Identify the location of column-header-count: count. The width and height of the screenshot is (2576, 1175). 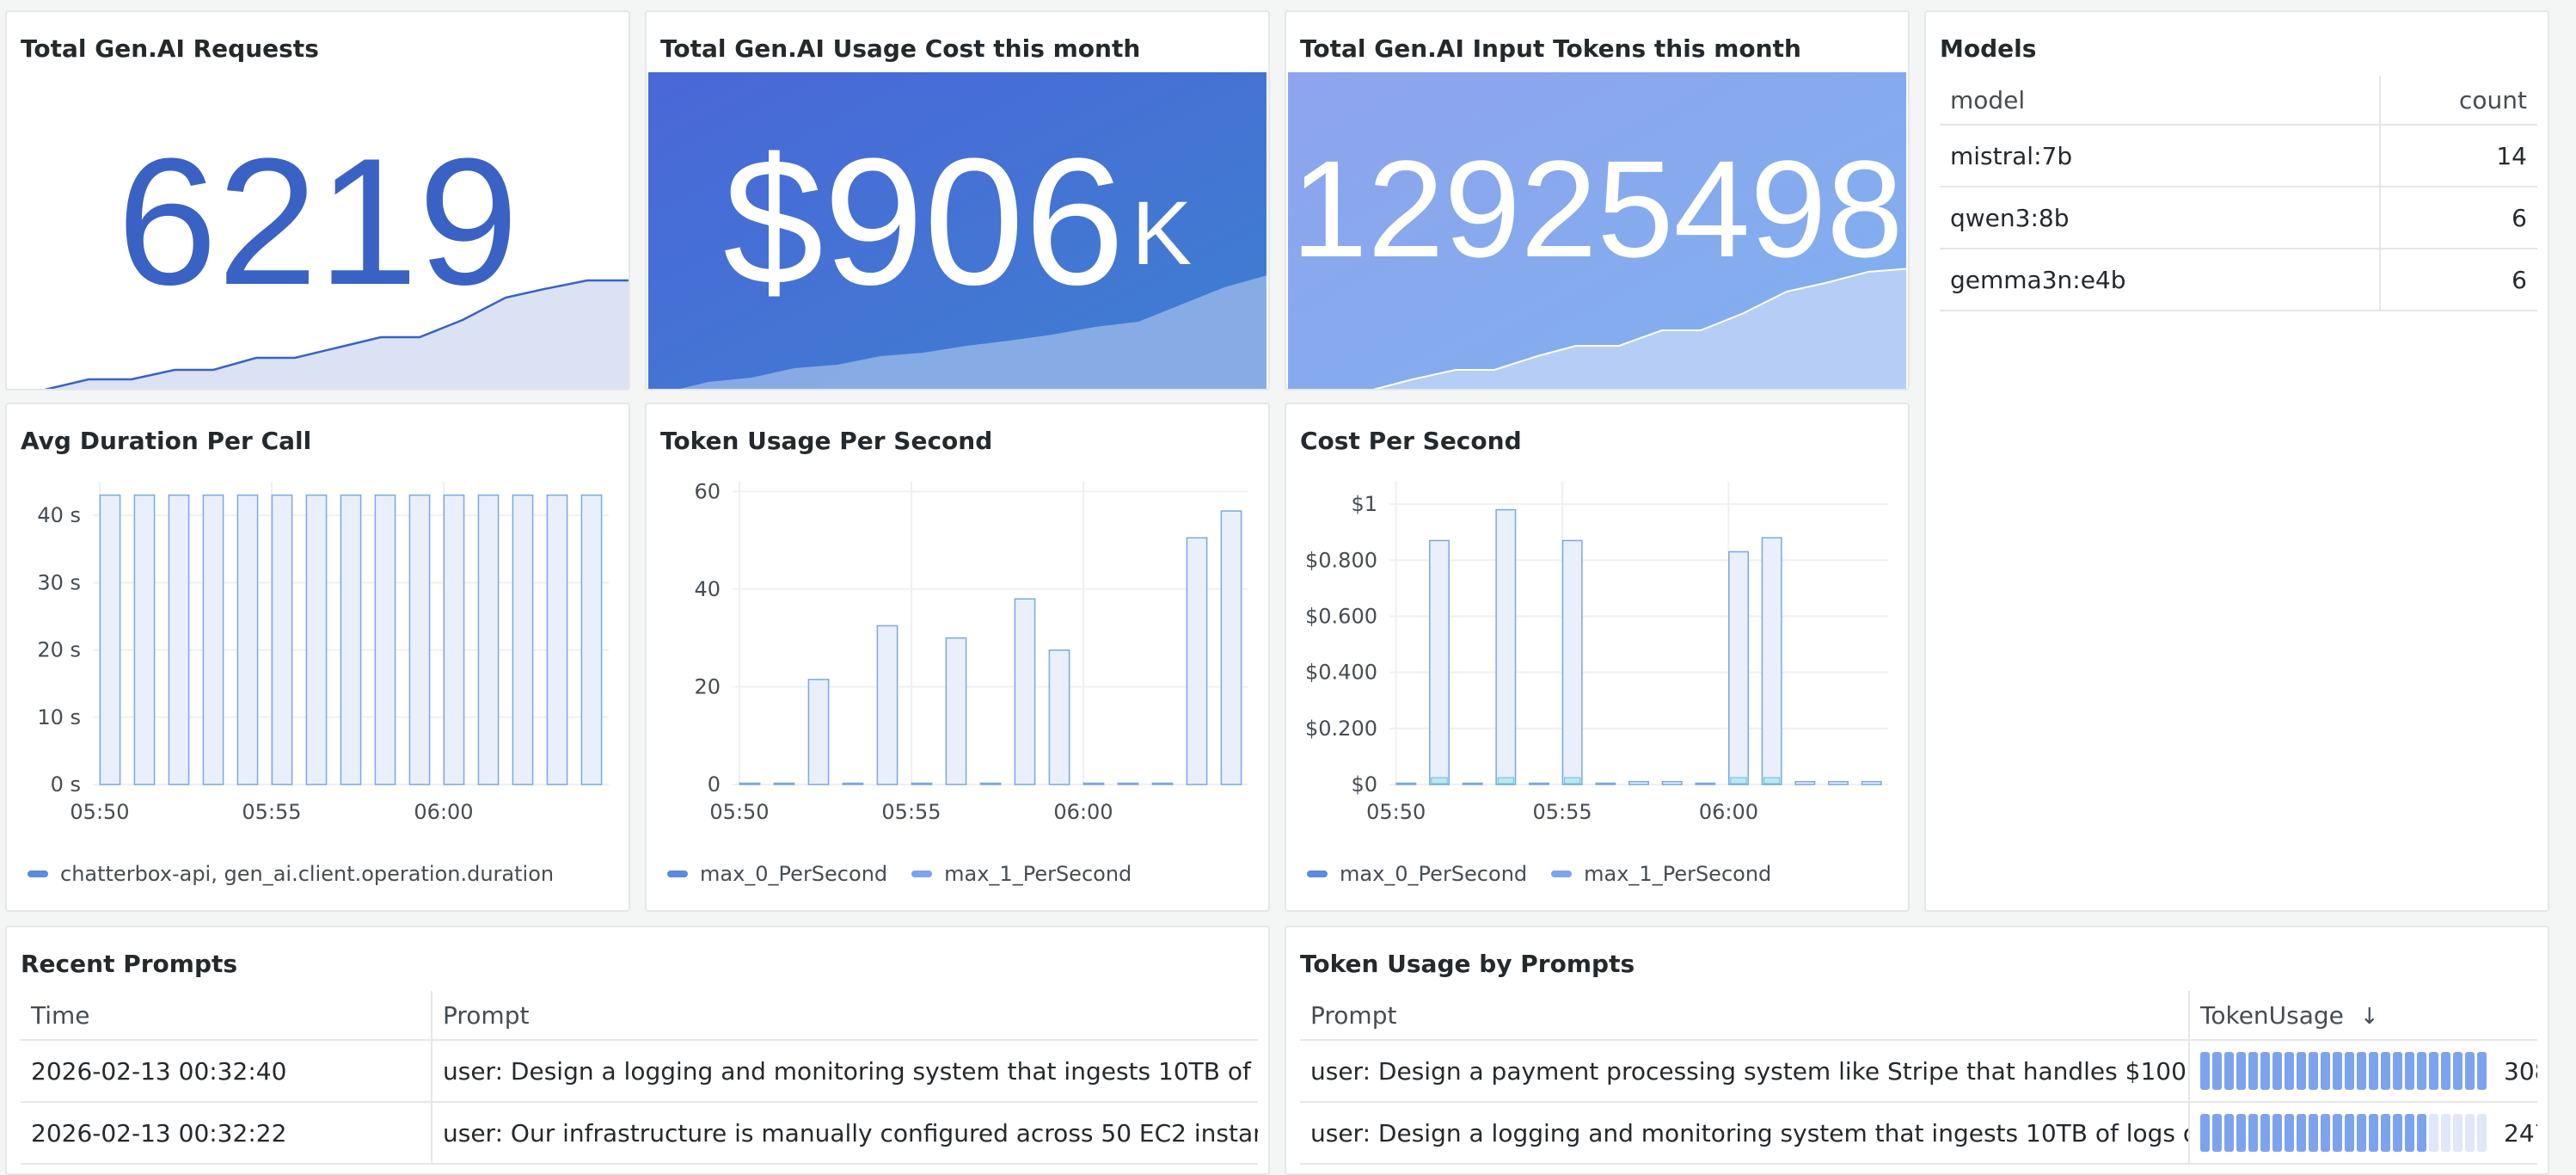
(2458, 101).